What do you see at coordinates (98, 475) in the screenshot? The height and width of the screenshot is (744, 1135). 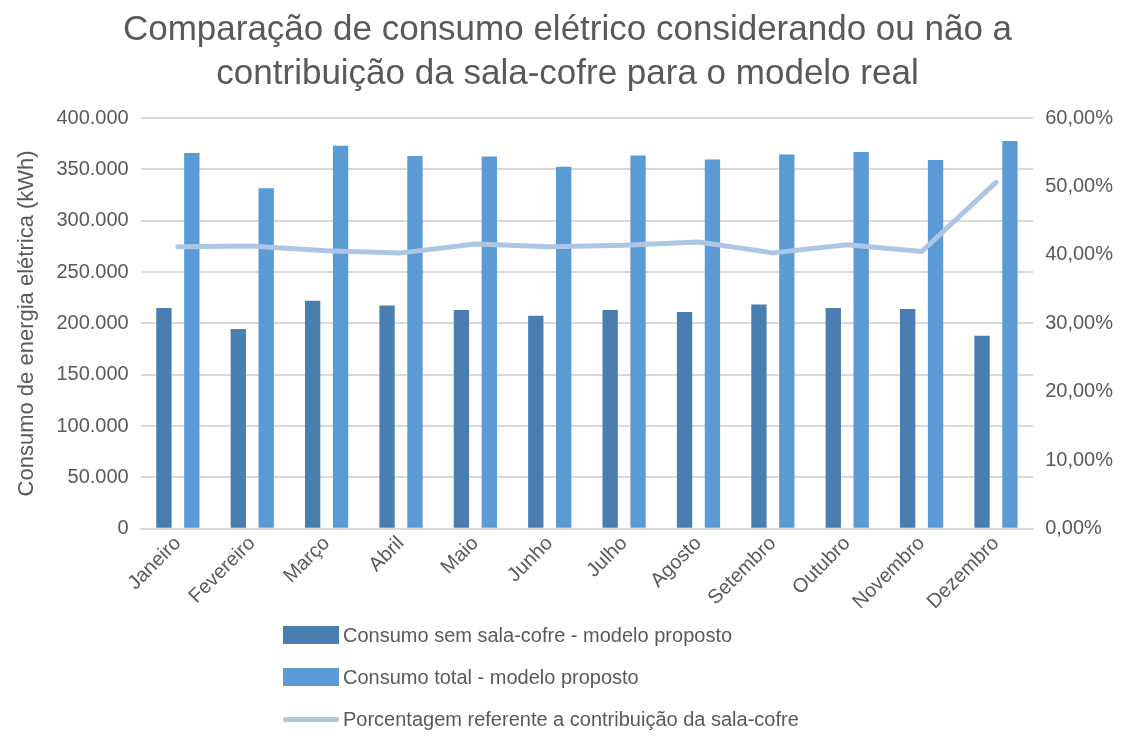 I see `y-tick-label: 50.000` at bounding box center [98, 475].